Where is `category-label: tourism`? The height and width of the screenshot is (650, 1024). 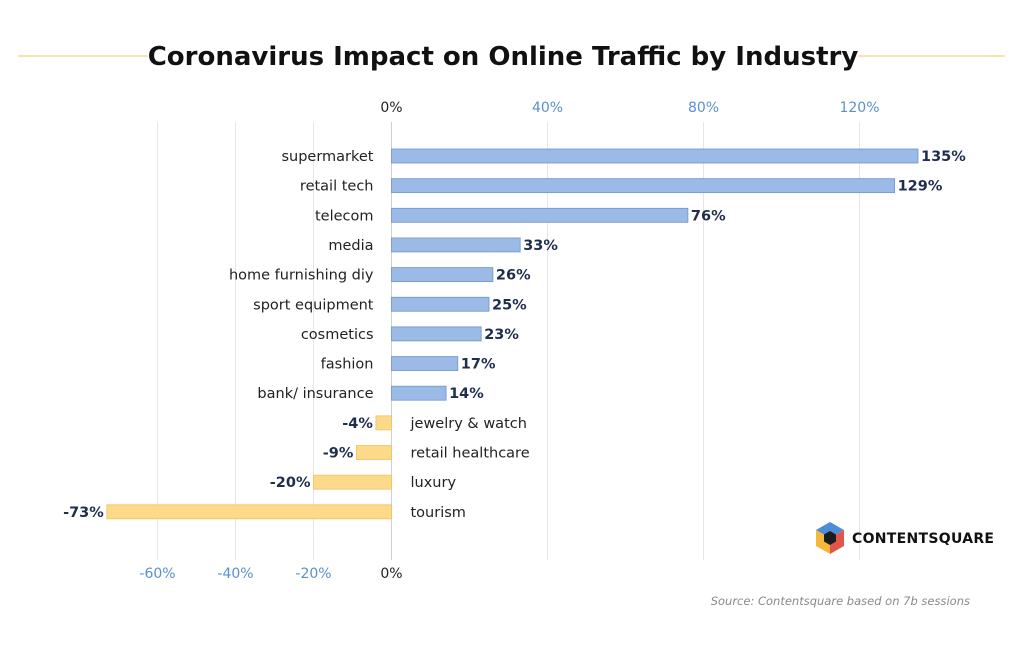
category-label: tourism is located at coordinates (438, 513).